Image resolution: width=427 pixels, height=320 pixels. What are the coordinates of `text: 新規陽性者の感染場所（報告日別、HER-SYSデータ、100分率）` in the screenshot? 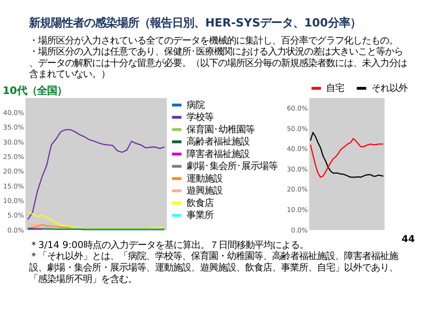 It's located at (194, 23).